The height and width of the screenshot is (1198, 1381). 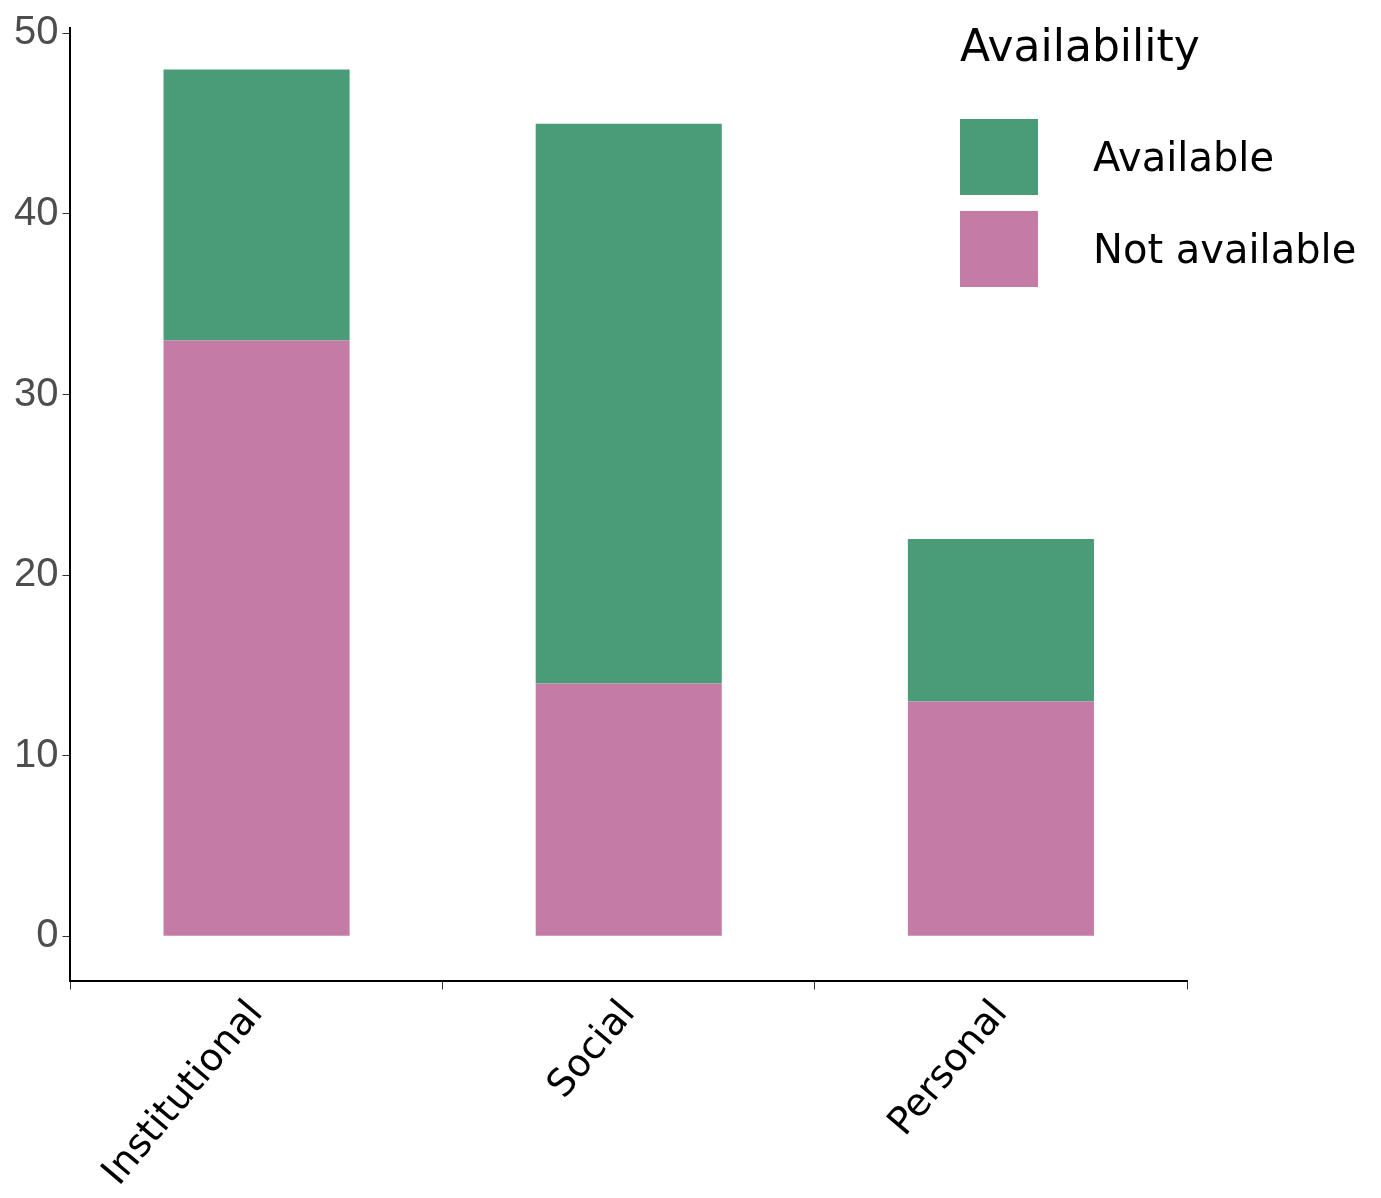 I want to click on y-tick-label: 30, so click(x=36, y=391).